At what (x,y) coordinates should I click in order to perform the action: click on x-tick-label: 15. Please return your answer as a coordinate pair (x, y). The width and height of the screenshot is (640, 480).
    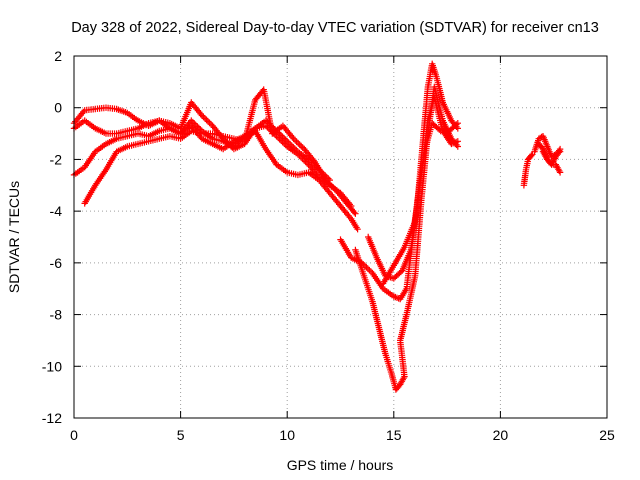
    Looking at the image, I should click on (394, 435).